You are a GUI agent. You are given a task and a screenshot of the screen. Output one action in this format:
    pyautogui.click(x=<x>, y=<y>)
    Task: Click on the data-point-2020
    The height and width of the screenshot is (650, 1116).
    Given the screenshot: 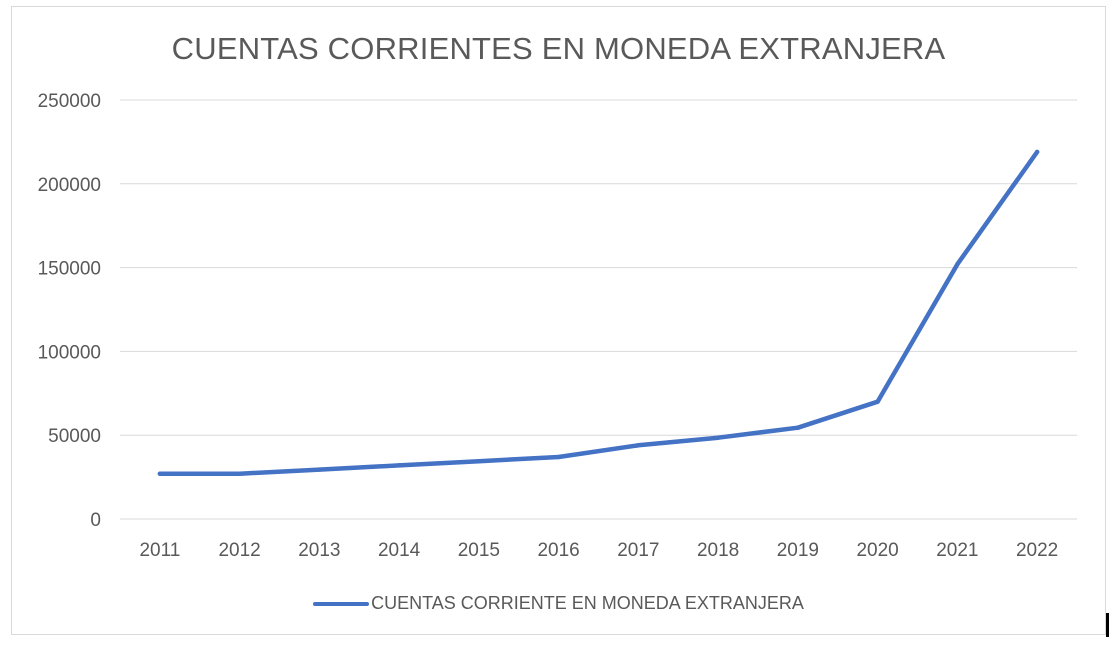 What is the action you would take?
    pyautogui.click(x=877, y=401)
    